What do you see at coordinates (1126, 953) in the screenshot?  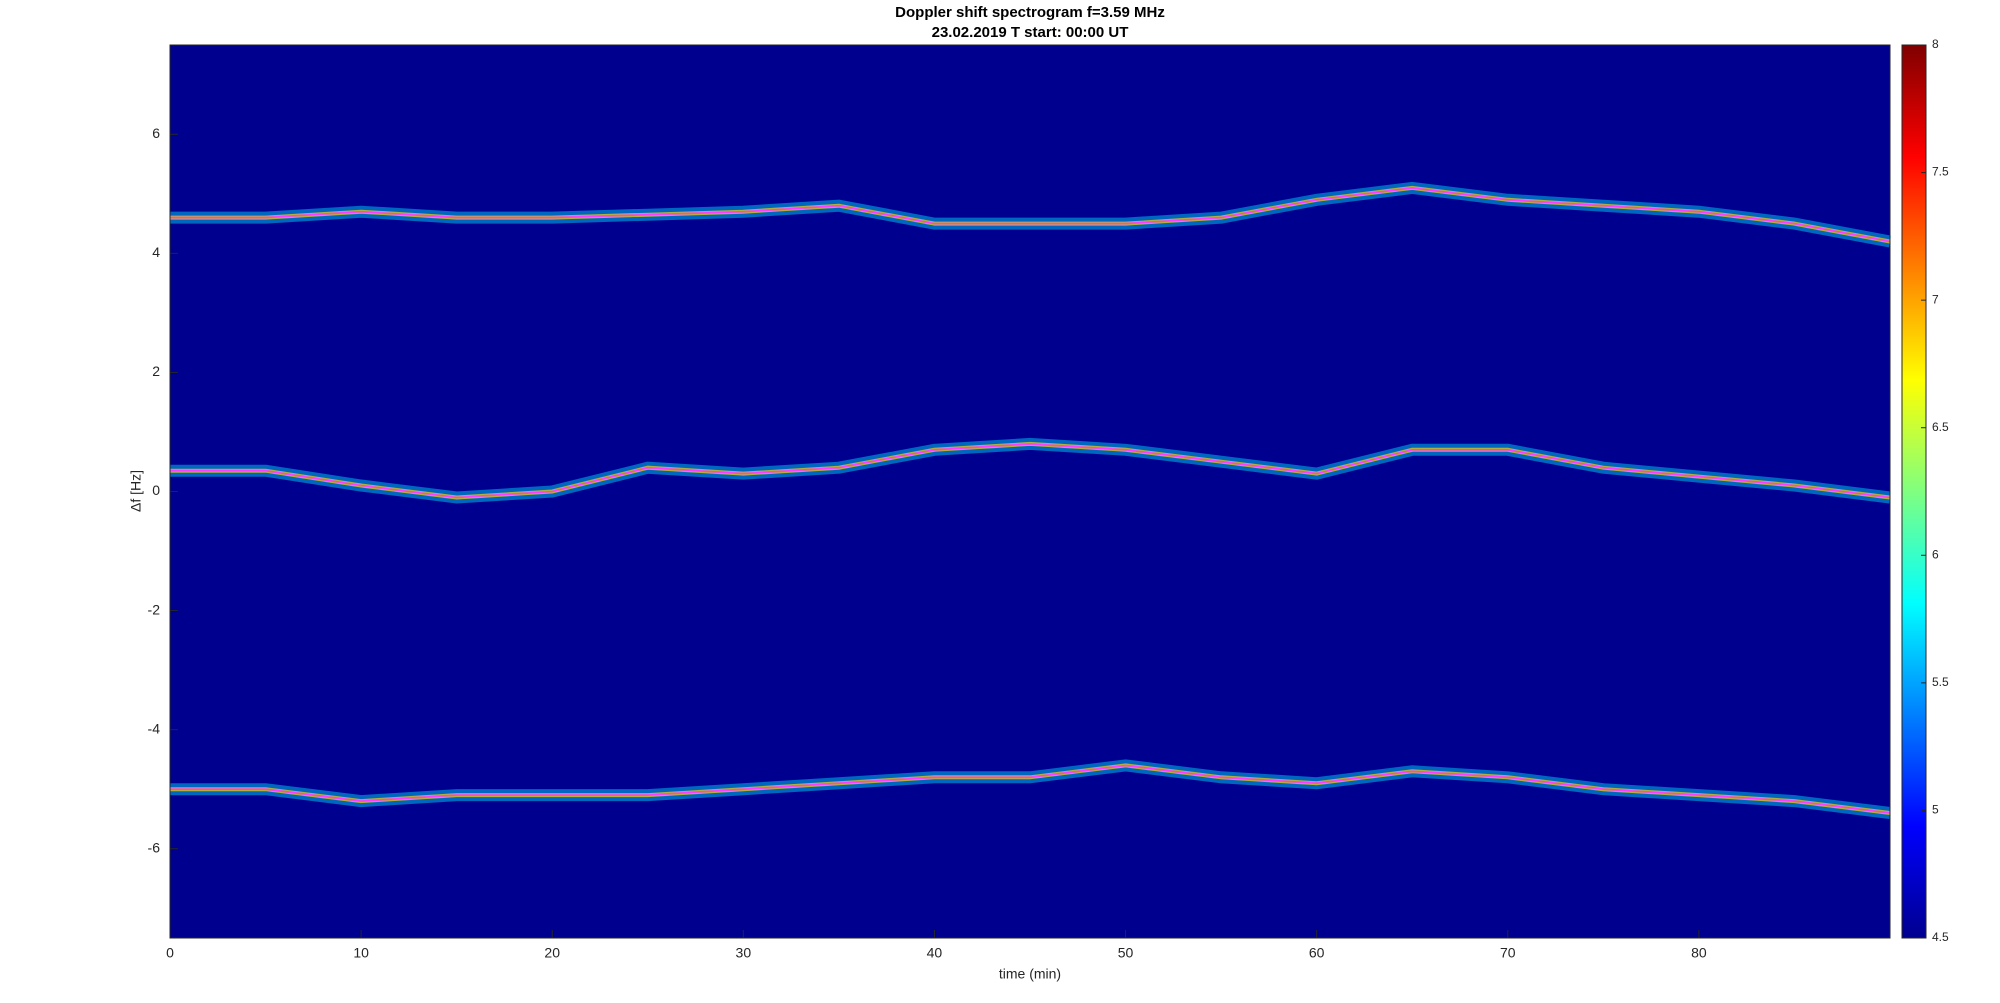 I see `x-tick-label: 50` at bounding box center [1126, 953].